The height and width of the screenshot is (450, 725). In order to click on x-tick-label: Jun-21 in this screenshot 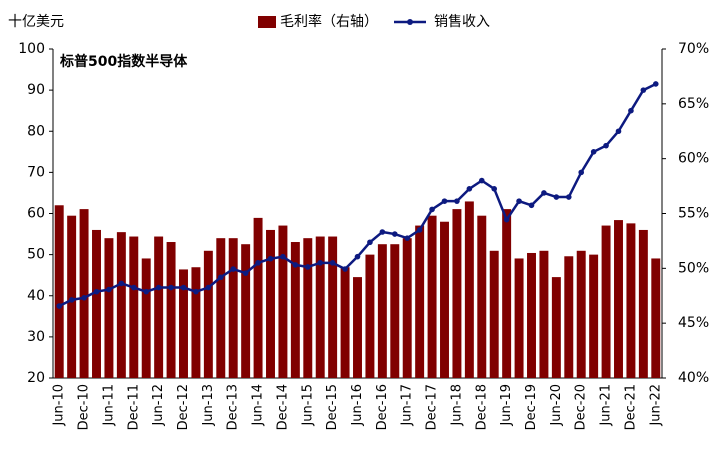, I will do `click(606, 405)`.